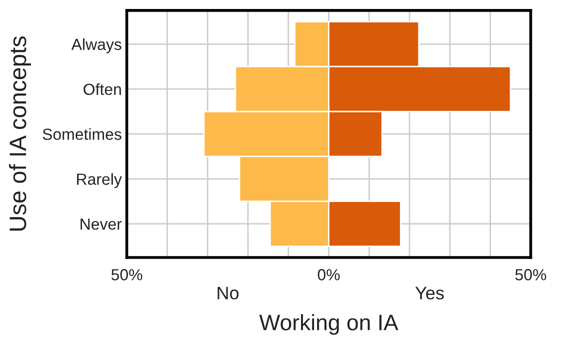 The height and width of the screenshot is (348, 561). Describe the element at coordinates (101, 224) in the screenshot. I see `y-tick-label: Never` at that location.